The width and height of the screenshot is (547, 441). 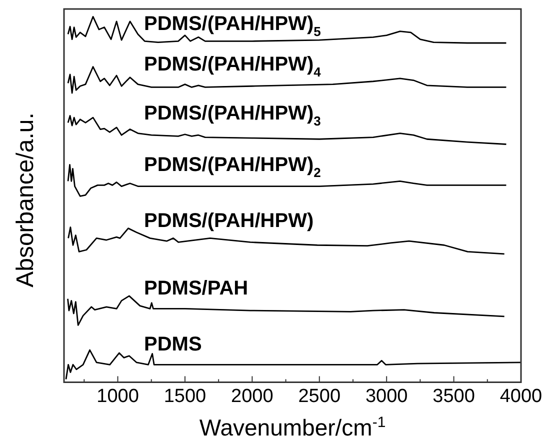 I want to click on x-tick-label: 3500, so click(x=453, y=396).